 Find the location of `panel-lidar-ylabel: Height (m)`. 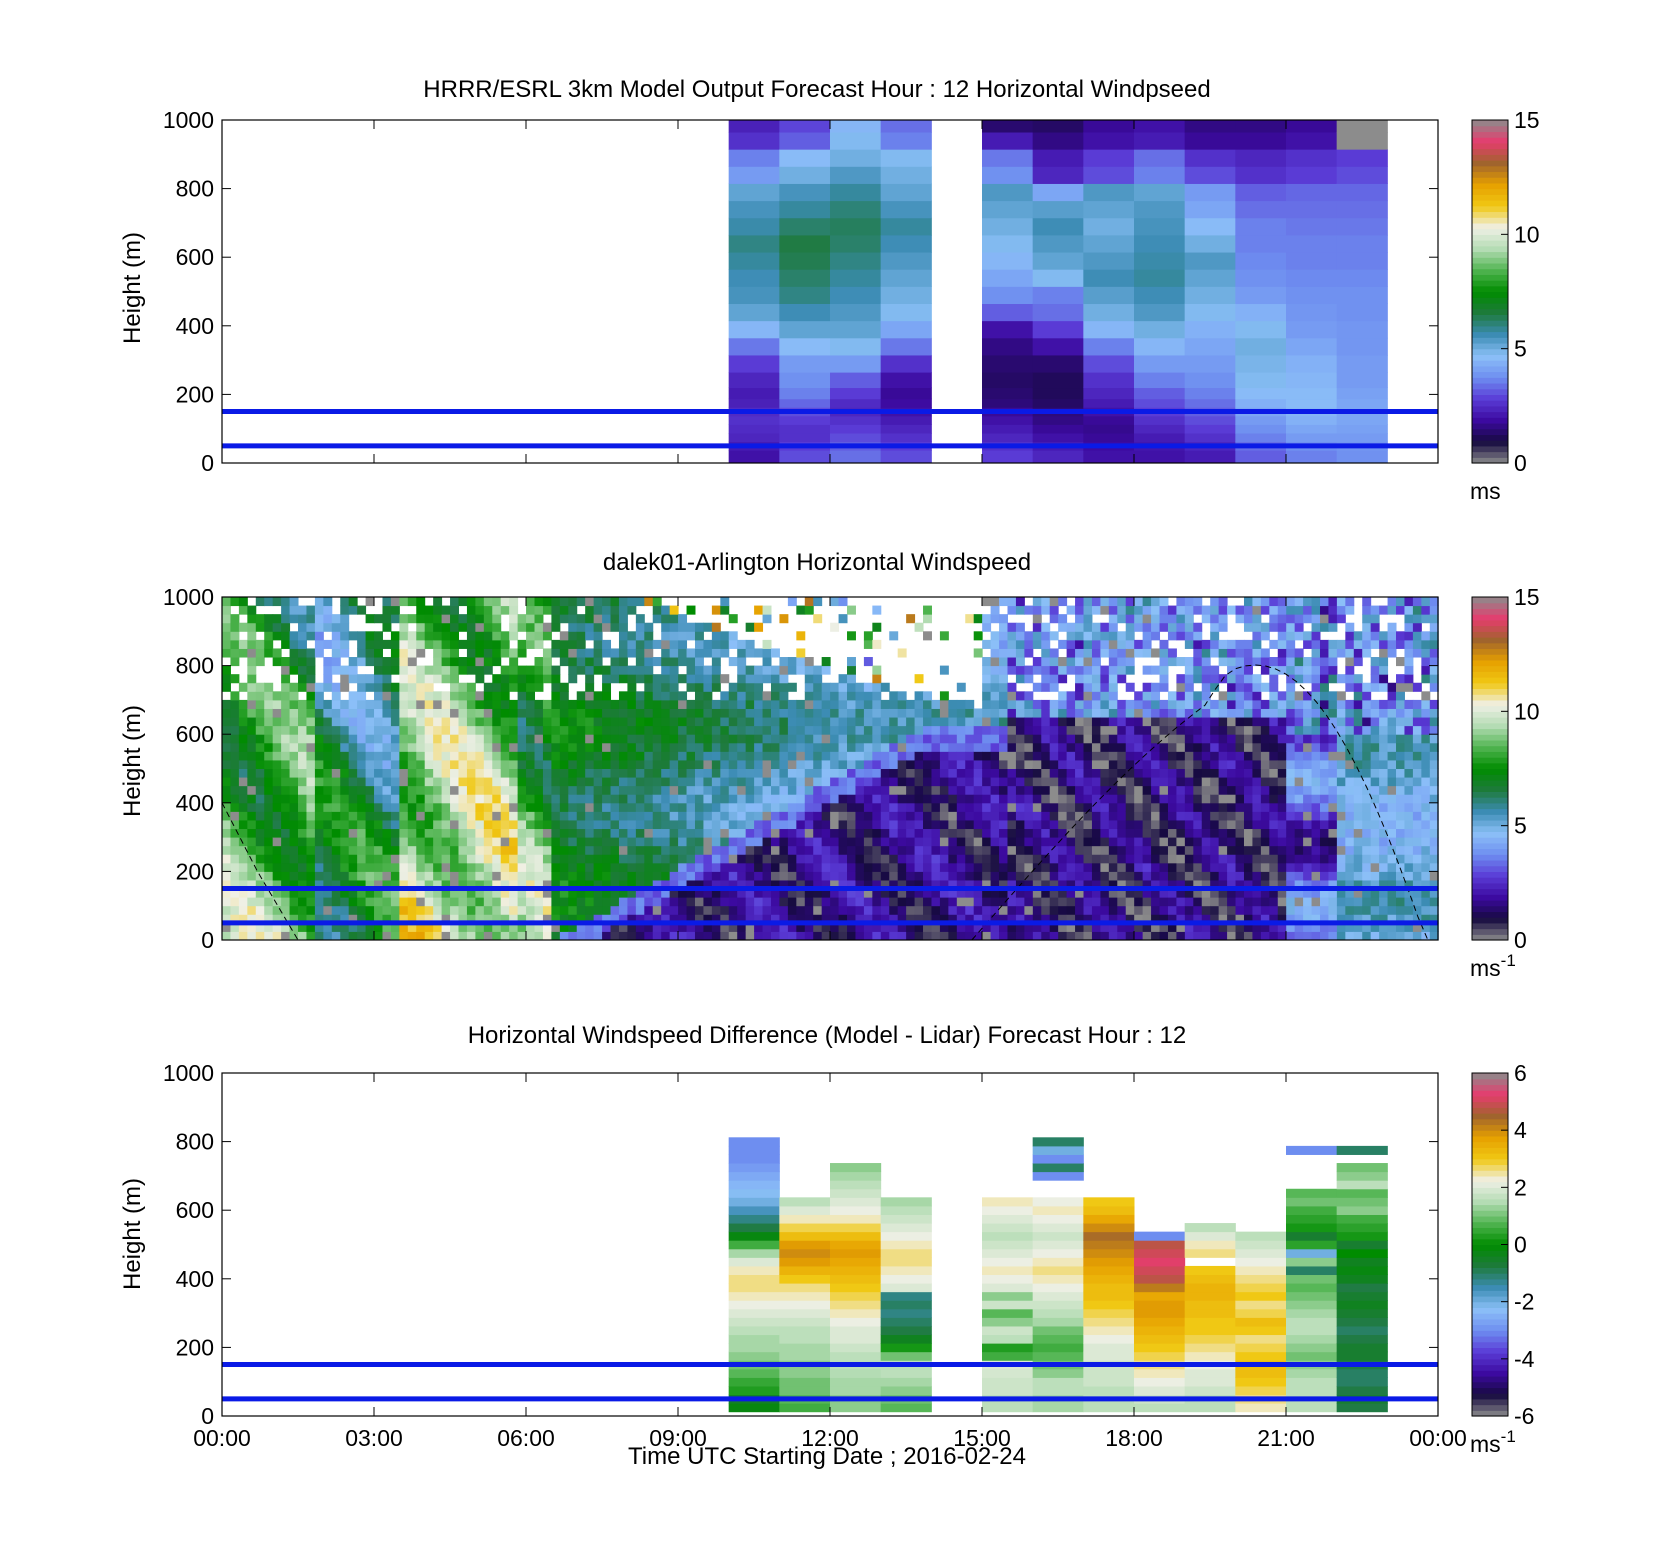

panel-lidar-ylabel: Height (m) is located at coordinates (132, 761).